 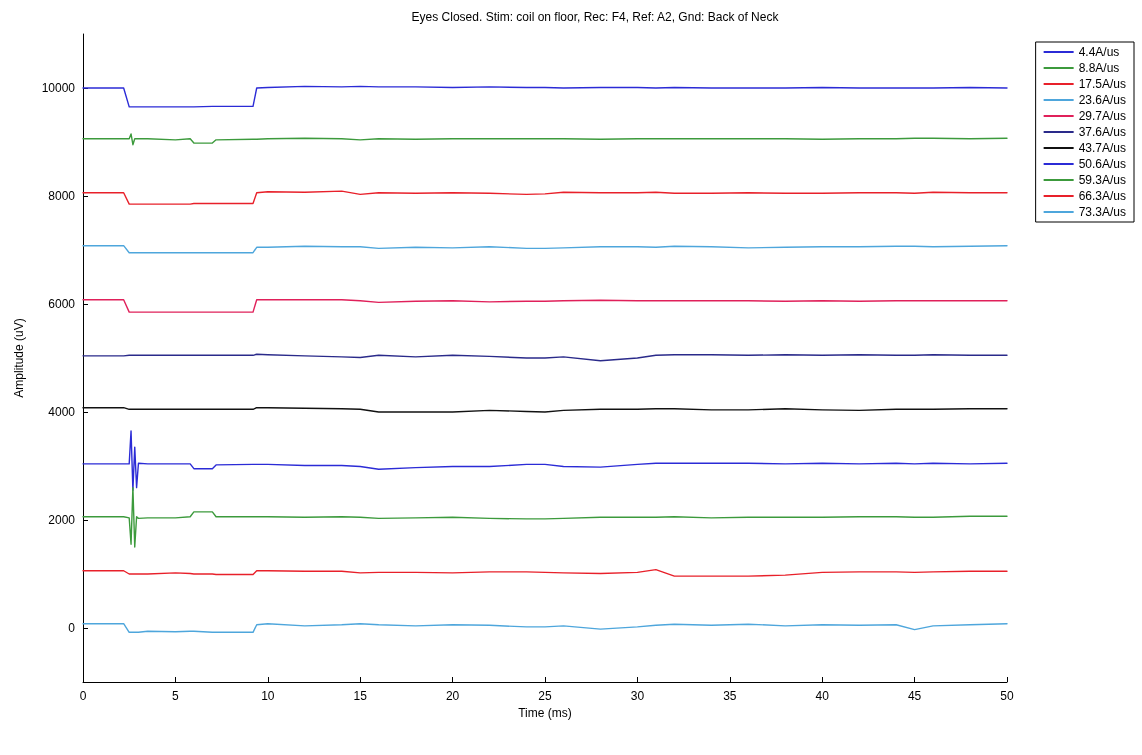 What do you see at coordinates (595, 17) in the screenshot?
I see `chart-title: Eyes Closed. Stim: coil on floor, Rec: F4, Ref: A2, Gnd: Back of Neck` at bounding box center [595, 17].